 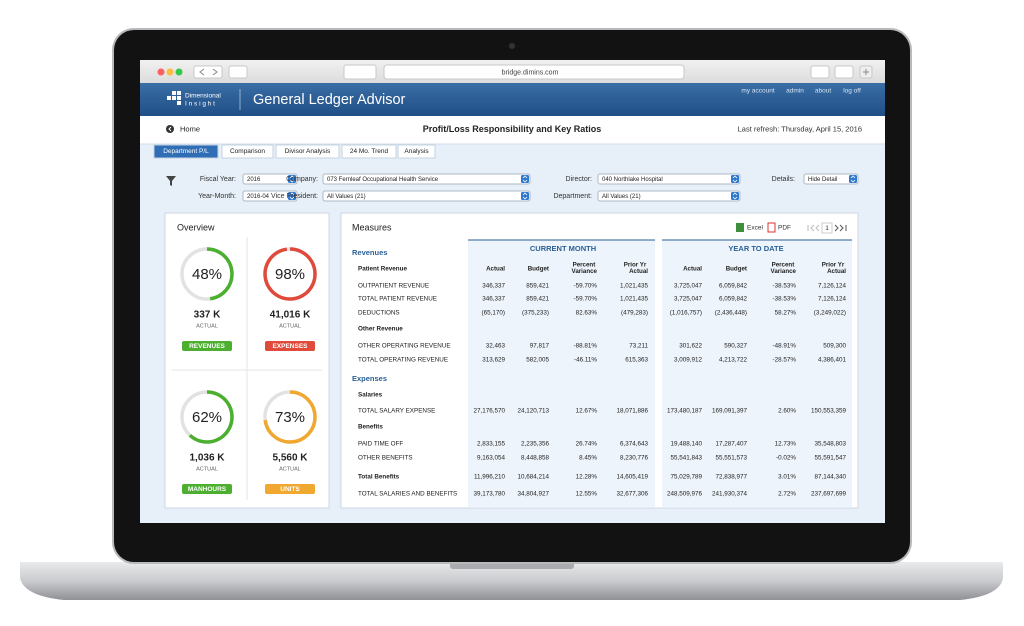 I want to click on cell-value: 11,996,210, so click(x=490, y=477).